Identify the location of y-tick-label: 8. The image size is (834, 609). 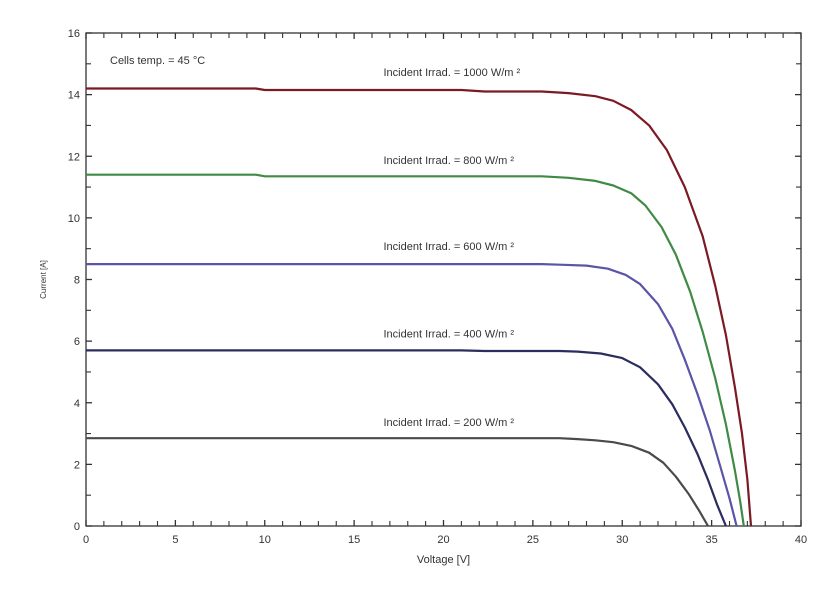
(77, 281).